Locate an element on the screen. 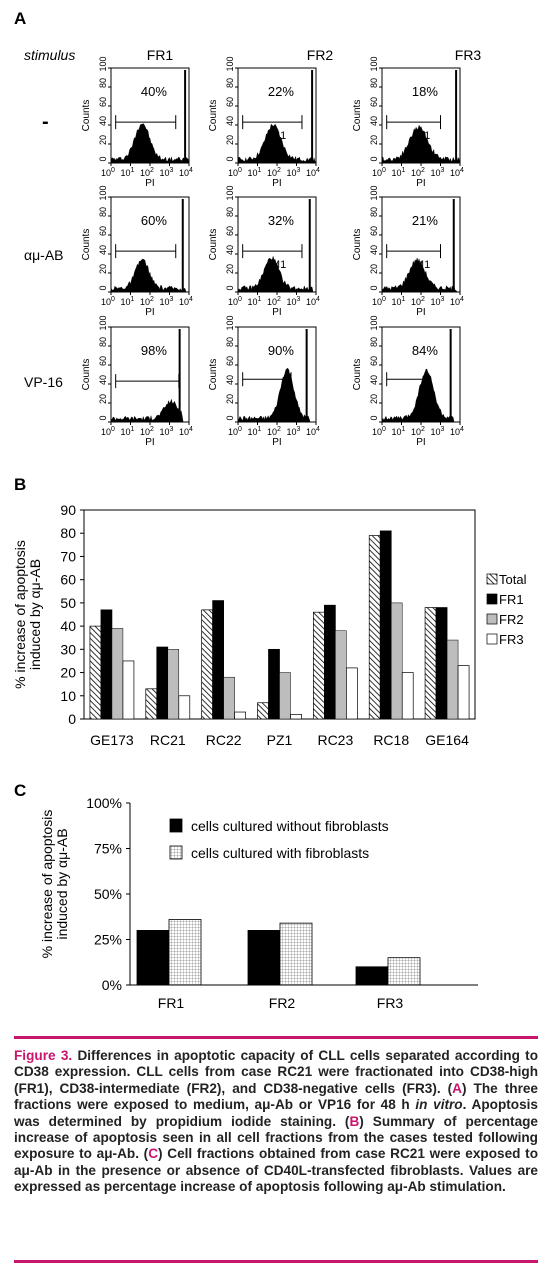  percent-label: 40% is located at coordinates (154, 91).